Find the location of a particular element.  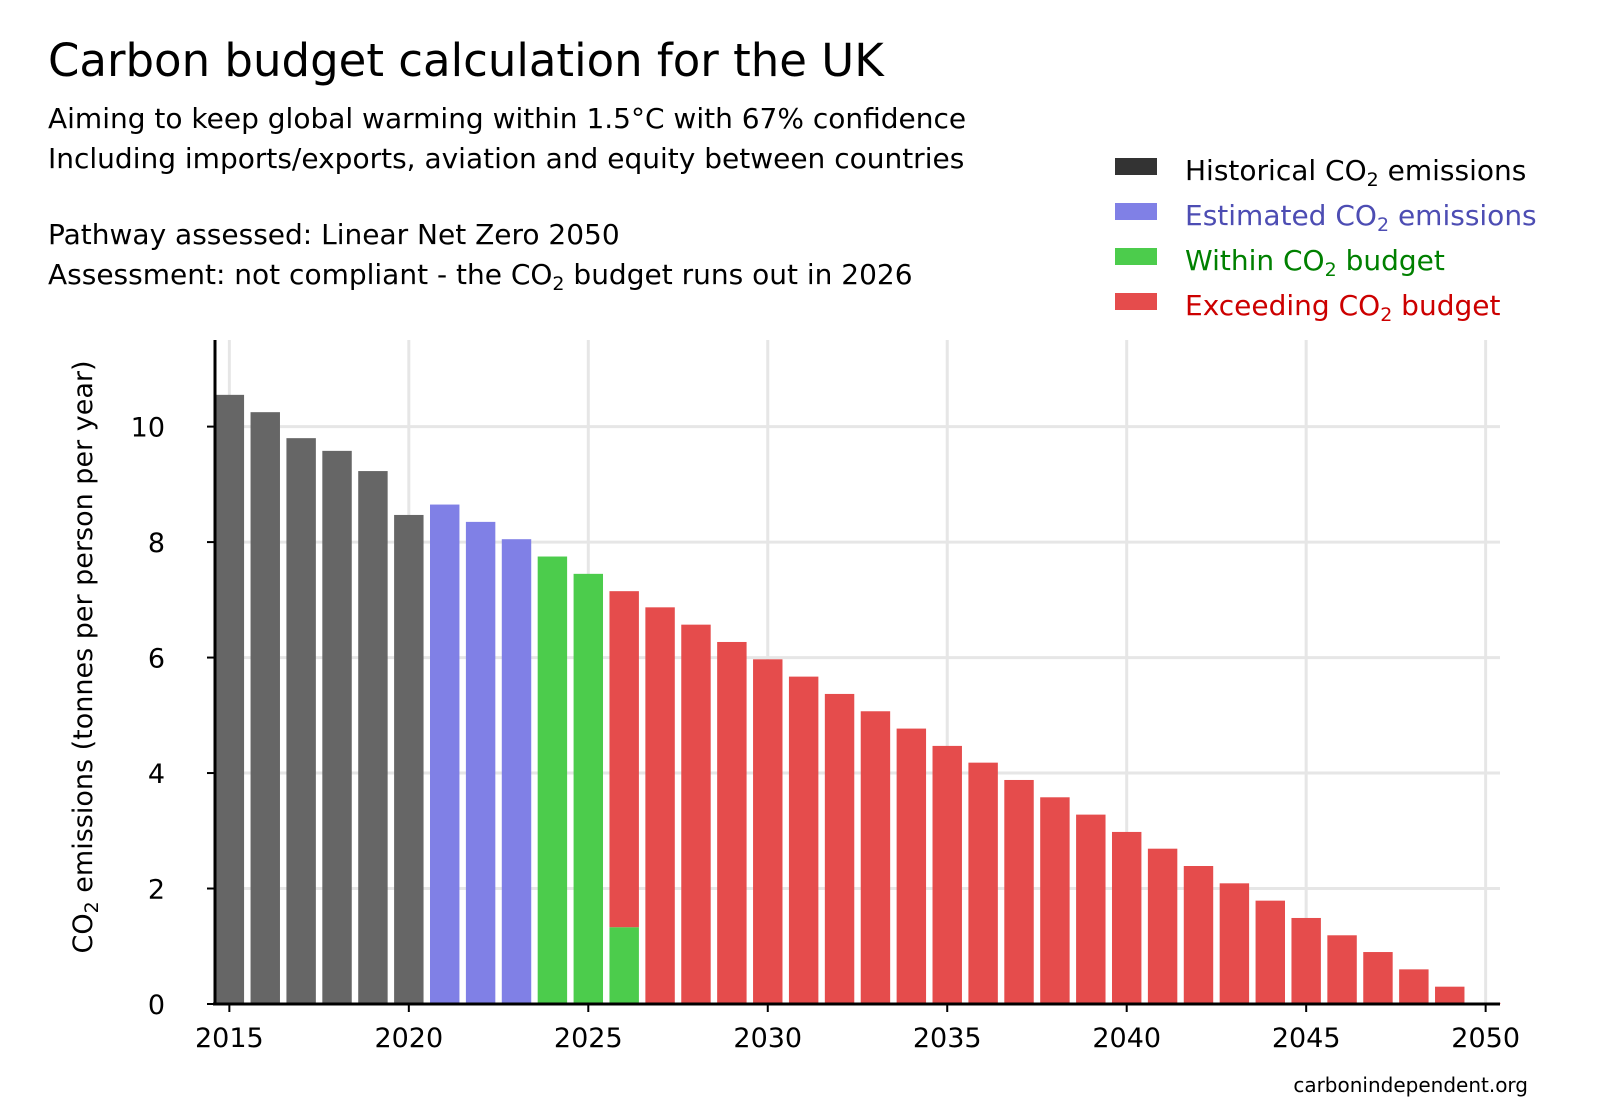

bar-2033-exceeding is located at coordinates (875, 857).